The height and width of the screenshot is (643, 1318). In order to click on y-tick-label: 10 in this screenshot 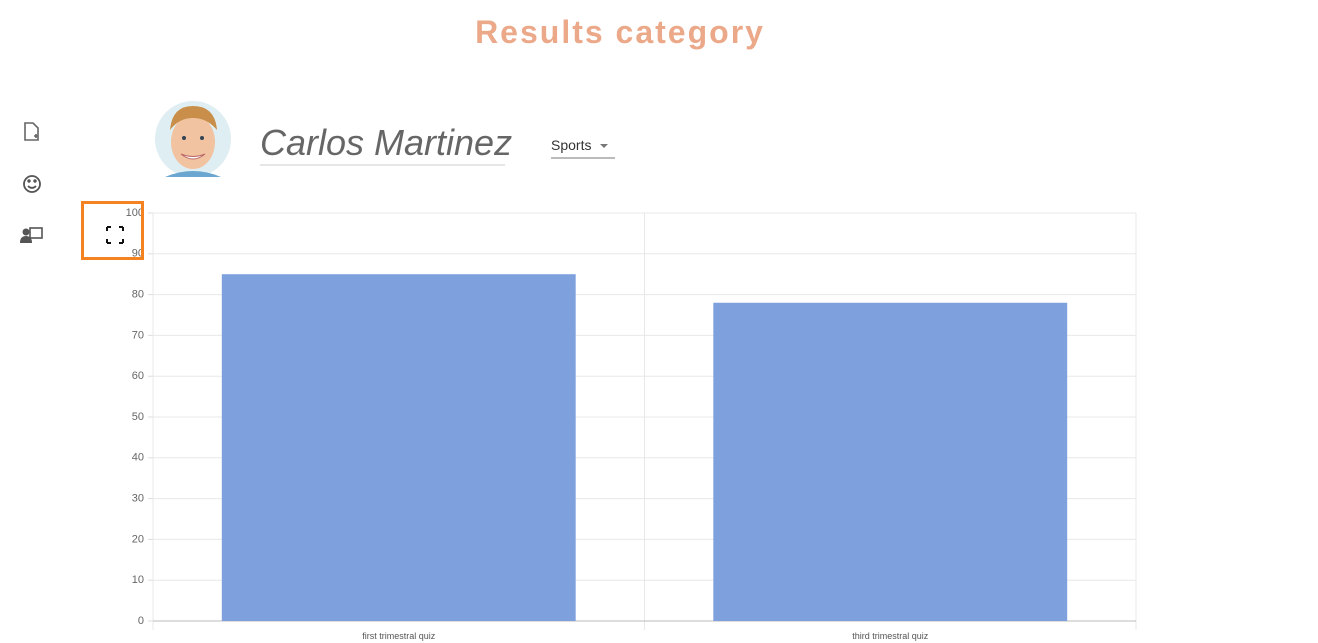, I will do `click(138, 580)`.